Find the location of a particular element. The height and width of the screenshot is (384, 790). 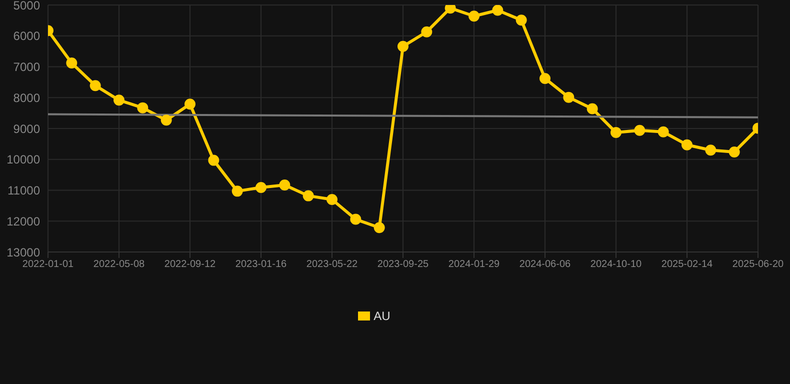

x-tick-label: 2022-05-08 is located at coordinates (119, 264).